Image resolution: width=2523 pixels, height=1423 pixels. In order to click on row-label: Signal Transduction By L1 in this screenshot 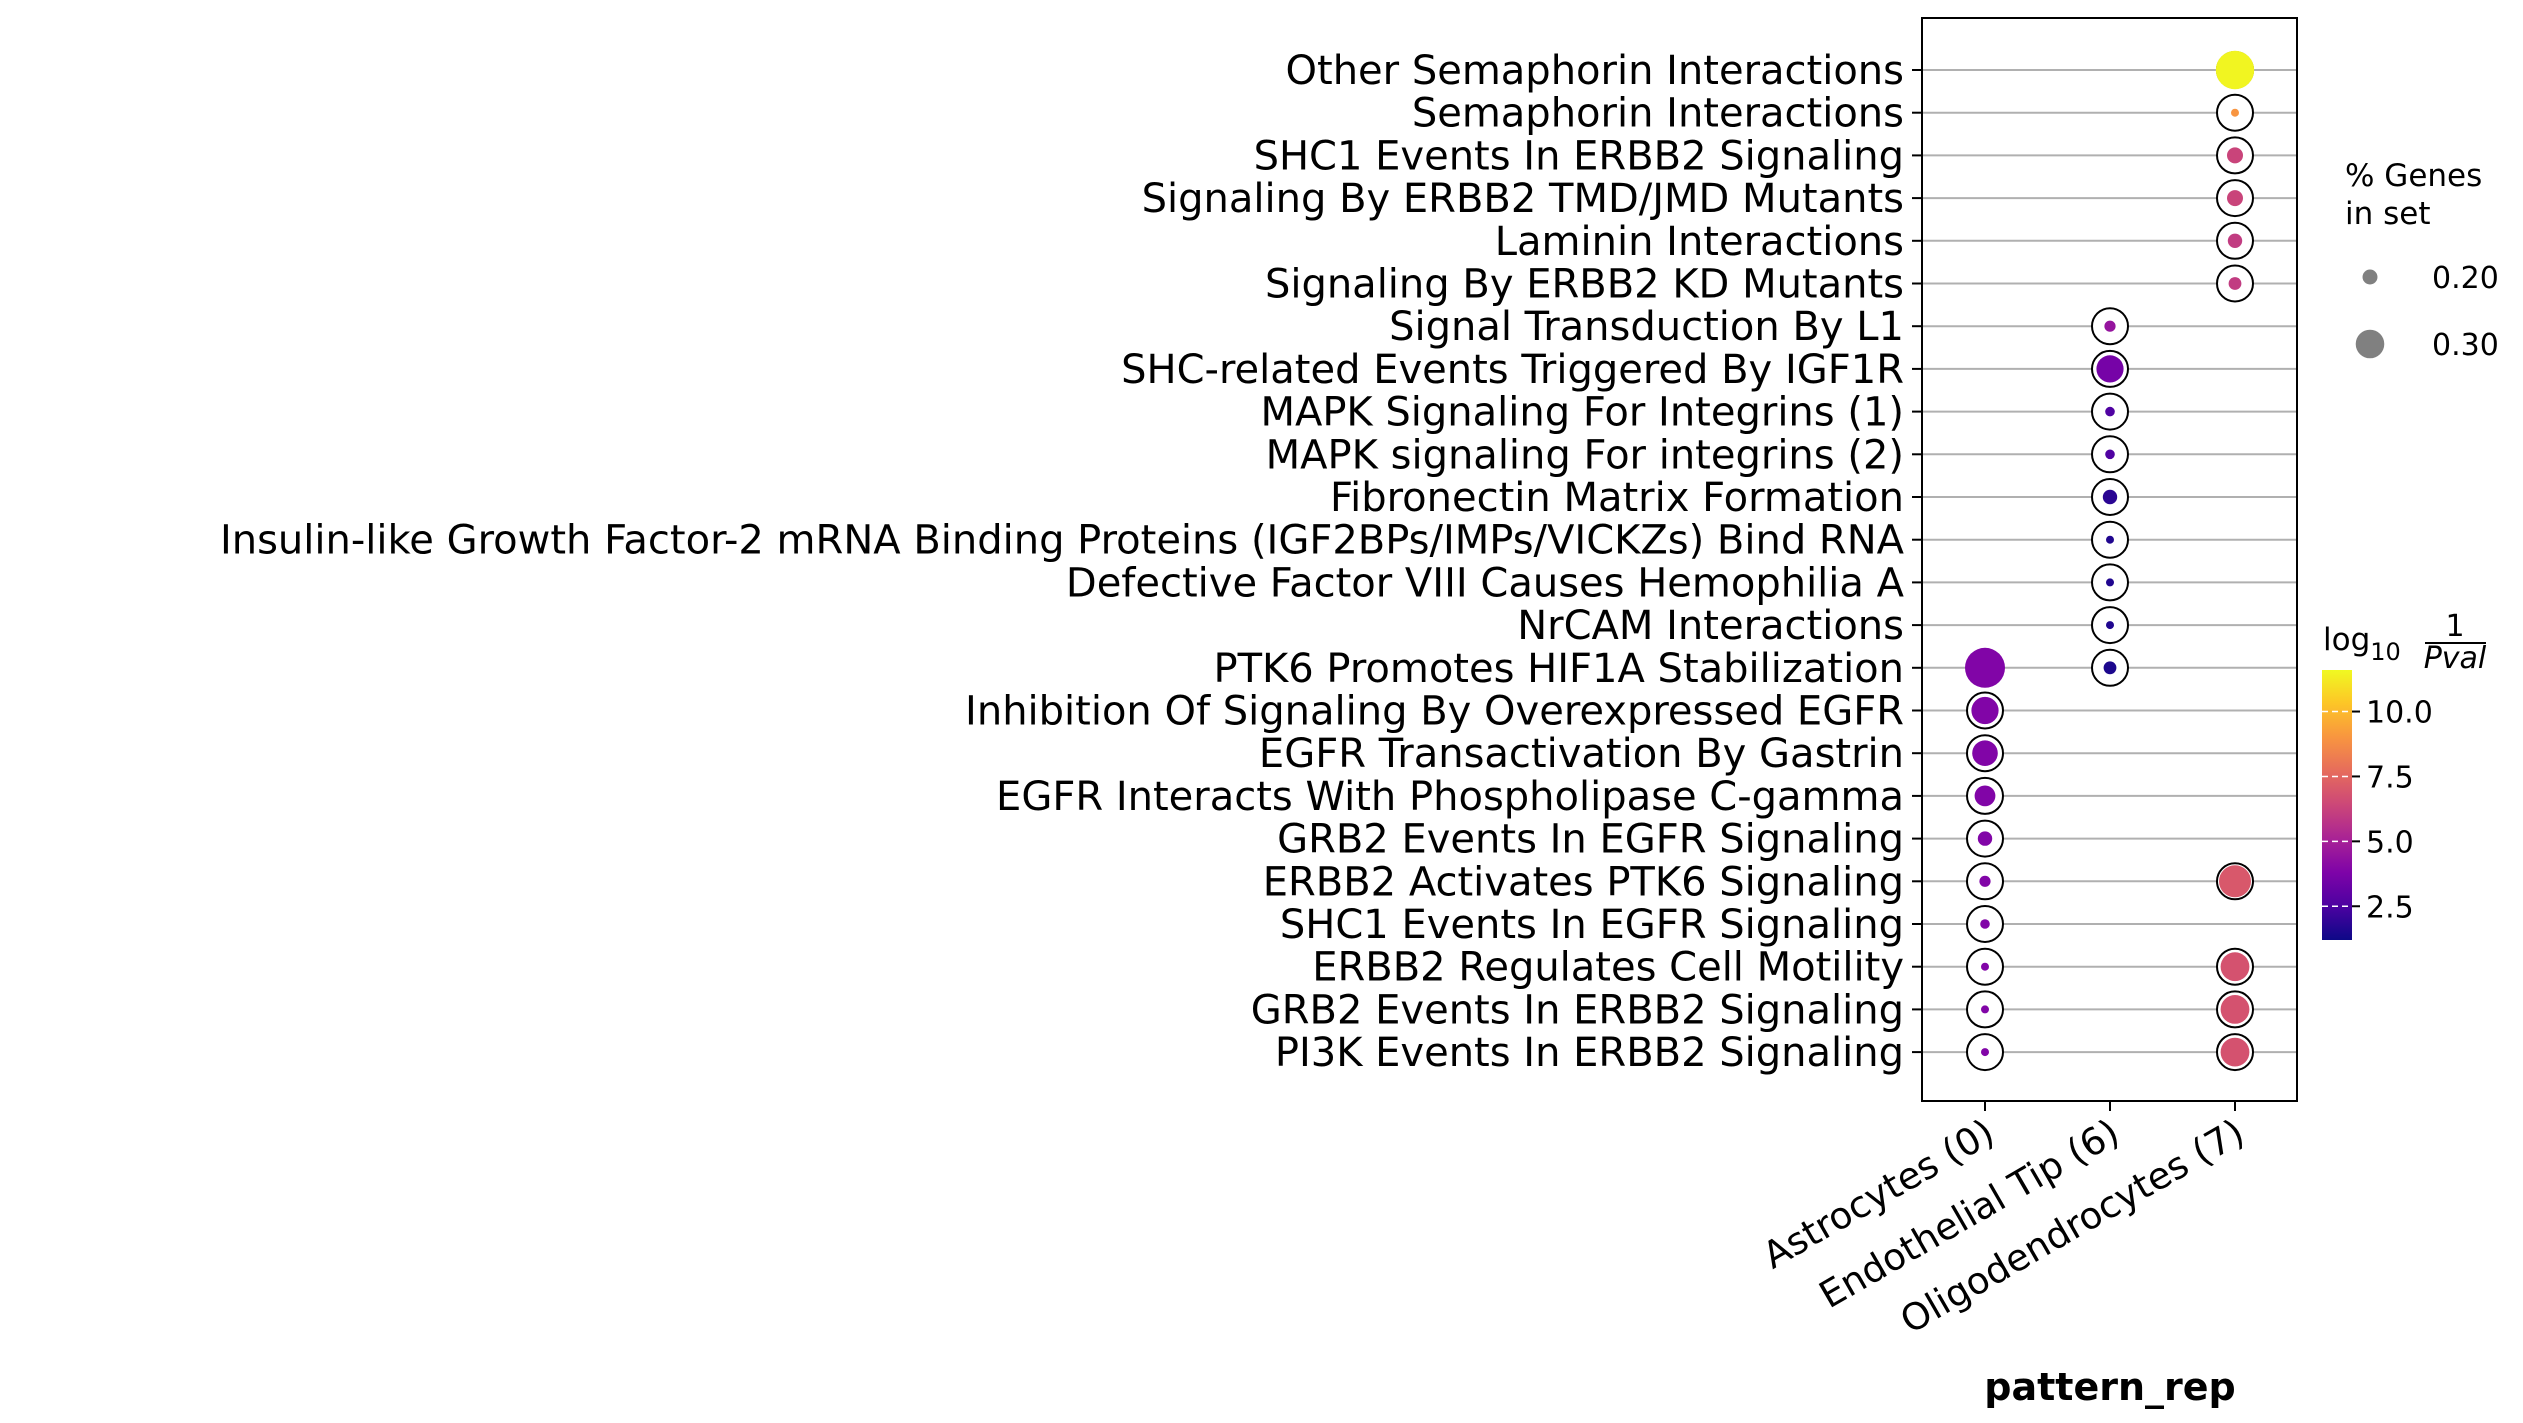, I will do `click(1646, 327)`.